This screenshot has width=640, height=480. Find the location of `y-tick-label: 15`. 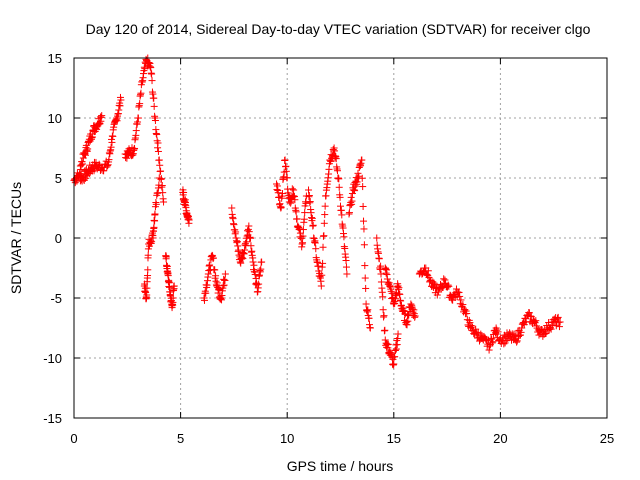

y-tick-label: 15 is located at coordinates (55, 58).